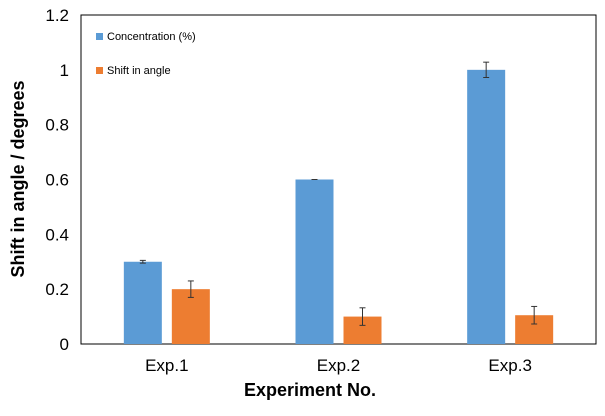 The height and width of the screenshot is (416, 605). Describe the element at coordinates (99, 36) in the screenshot. I see `legend-swatch-concentration` at that location.